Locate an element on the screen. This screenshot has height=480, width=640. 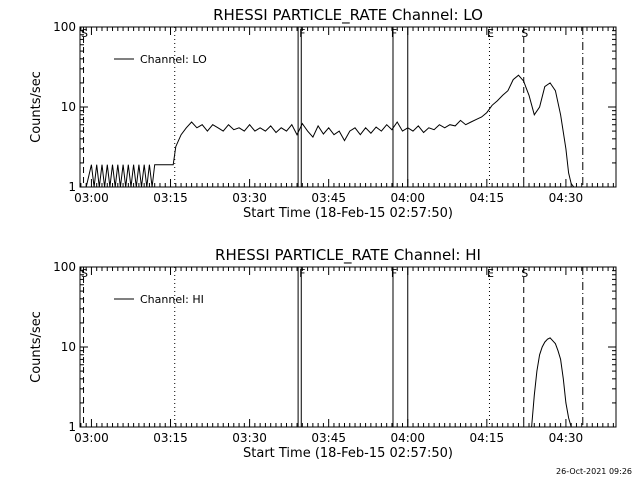
lo-chart-title: RHESSI PARTICLE_RATE Channel: LO is located at coordinates (348, 15).